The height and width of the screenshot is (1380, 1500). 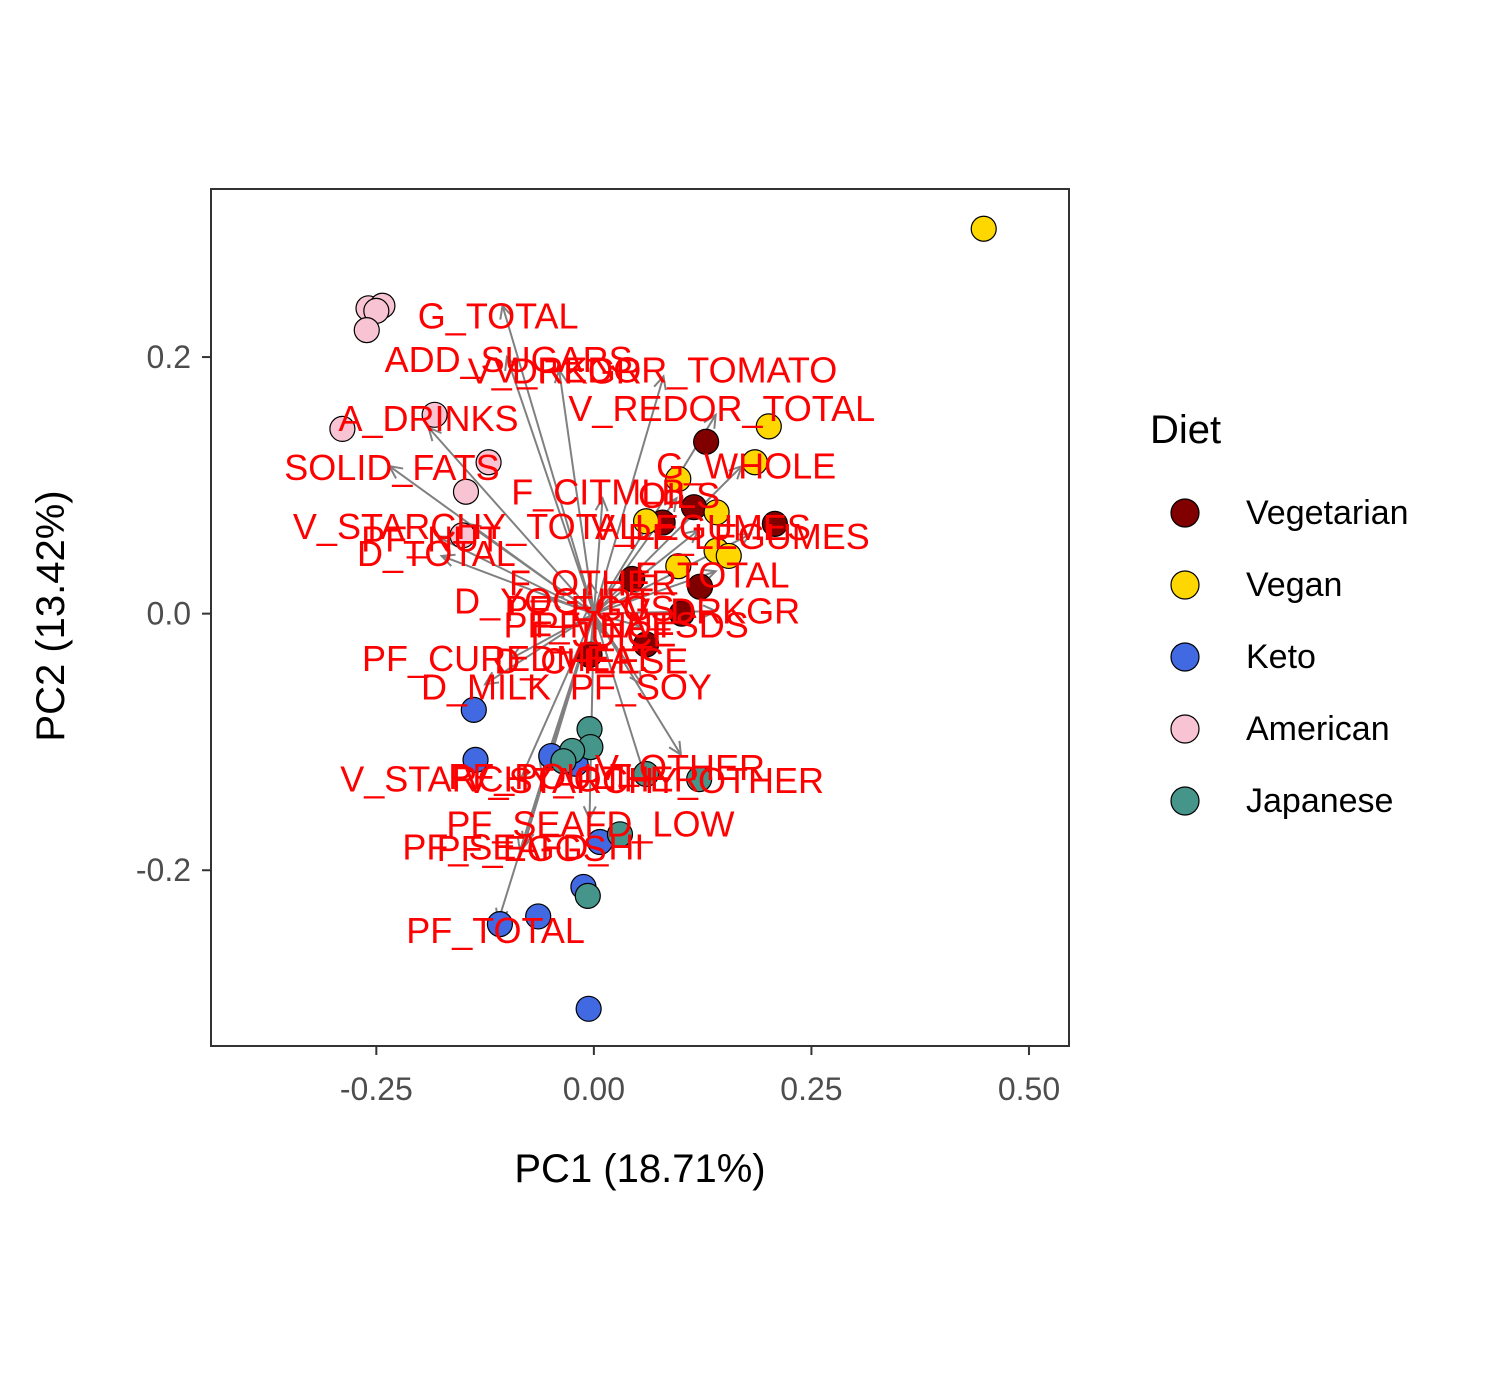 I want to click on legend-key-vegan, so click(x=1185, y=585).